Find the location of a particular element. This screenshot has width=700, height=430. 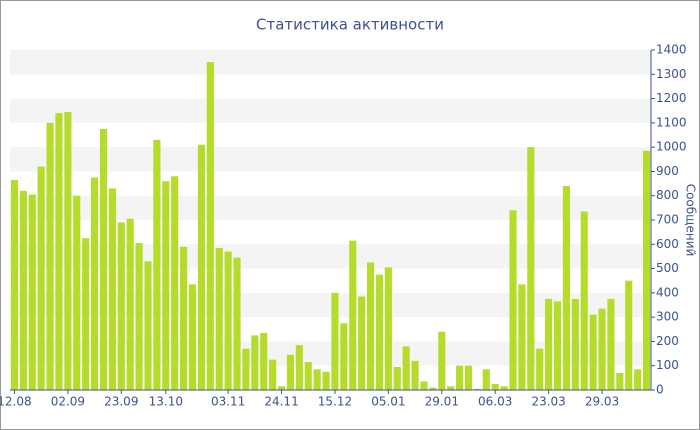

y-tick-label: 900 is located at coordinates (667, 171).